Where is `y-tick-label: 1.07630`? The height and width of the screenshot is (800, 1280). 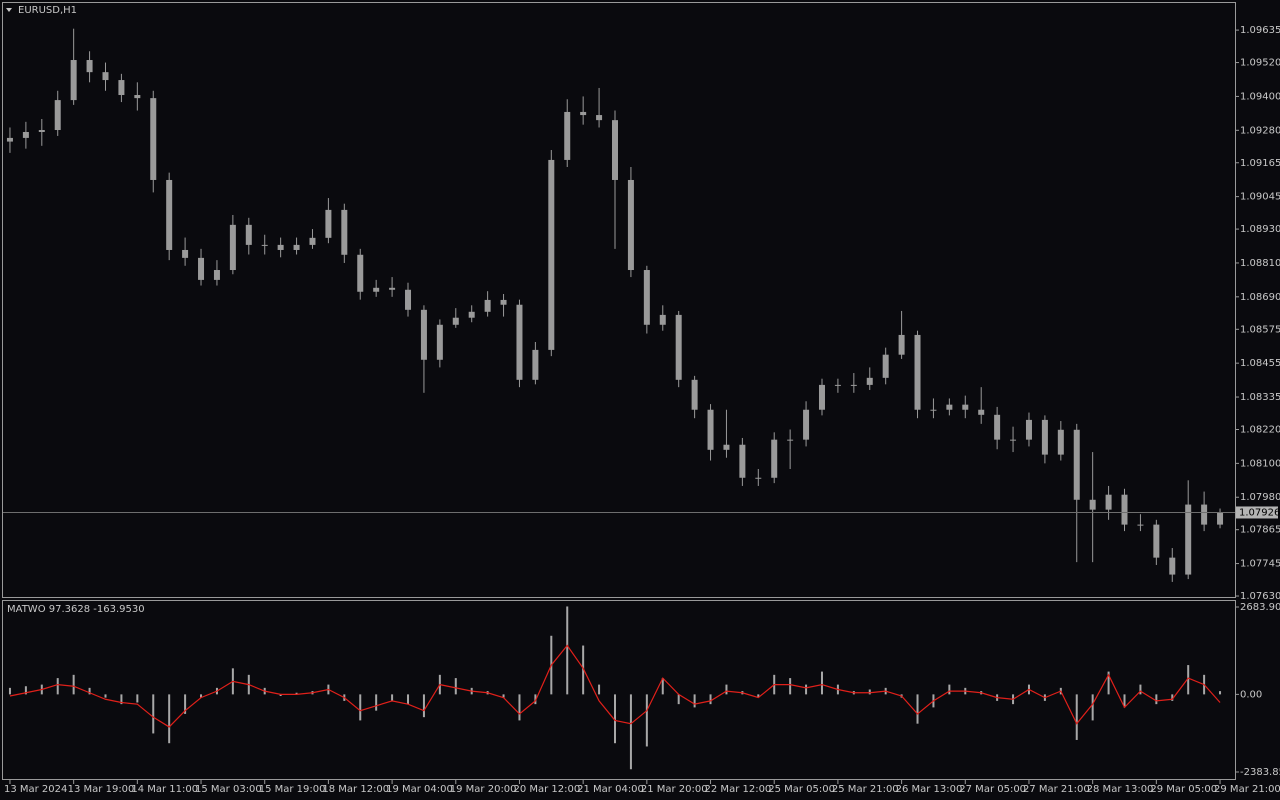
y-tick-label: 1.07630 is located at coordinates (1260, 596).